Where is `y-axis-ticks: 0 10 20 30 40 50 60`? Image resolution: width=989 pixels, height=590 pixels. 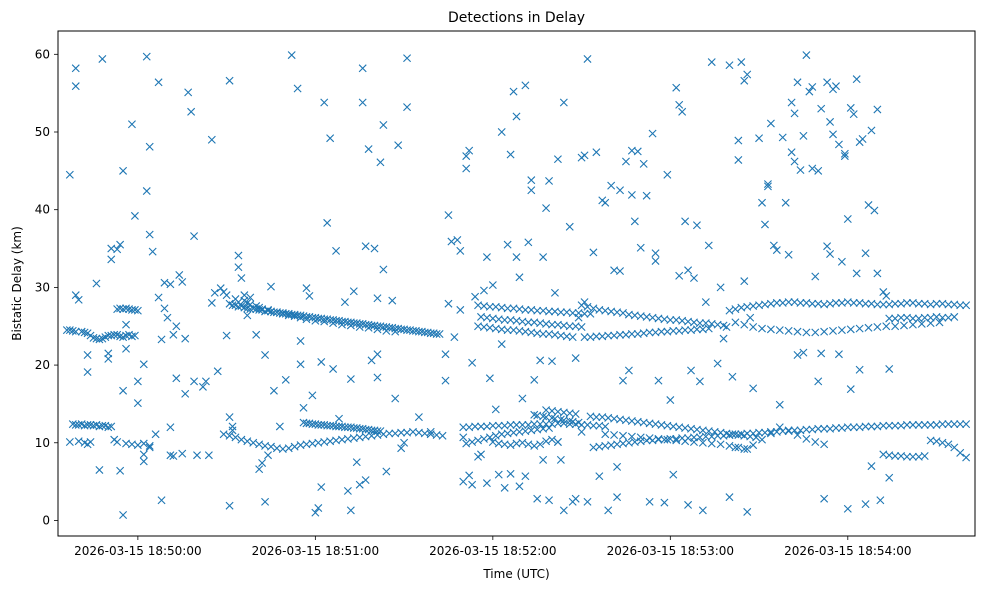
y-axis-ticks: 0 10 20 30 40 50 60 is located at coordinates (46, 287).